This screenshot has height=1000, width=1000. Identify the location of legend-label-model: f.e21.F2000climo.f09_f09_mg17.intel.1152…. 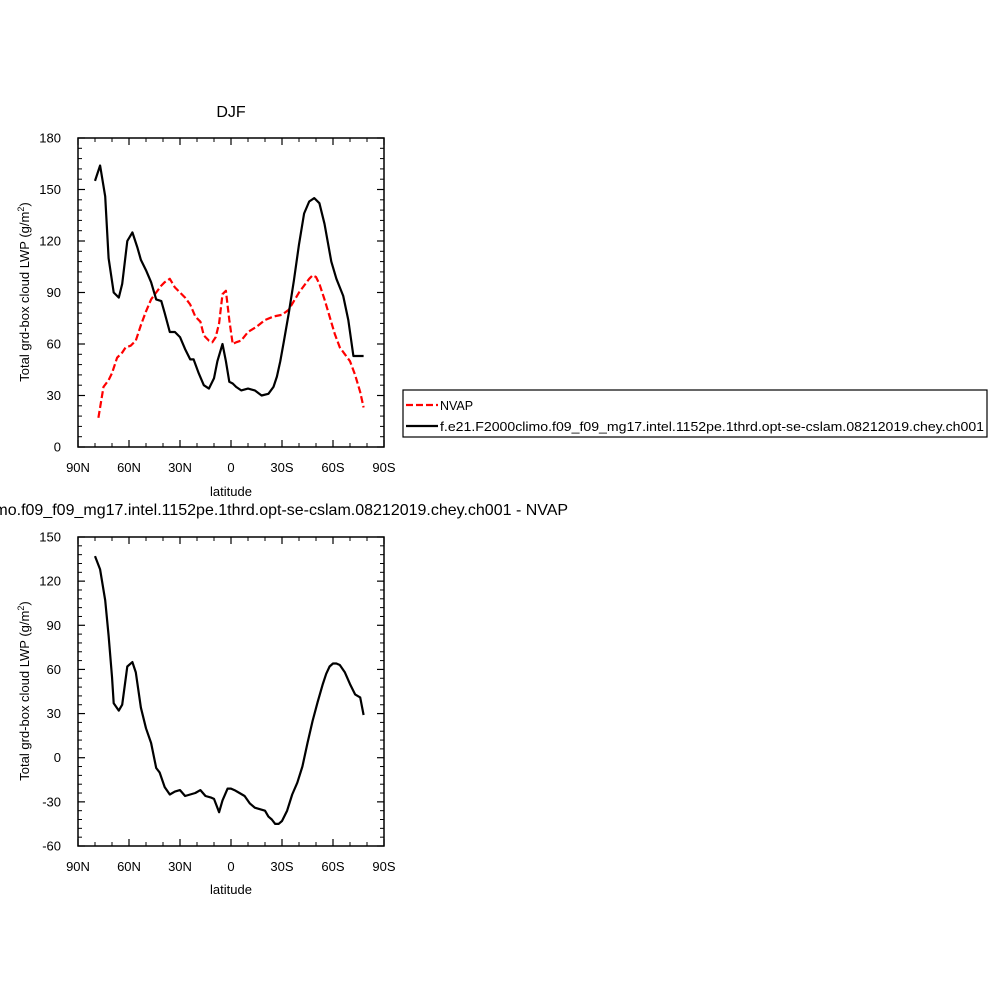
(712, 427).